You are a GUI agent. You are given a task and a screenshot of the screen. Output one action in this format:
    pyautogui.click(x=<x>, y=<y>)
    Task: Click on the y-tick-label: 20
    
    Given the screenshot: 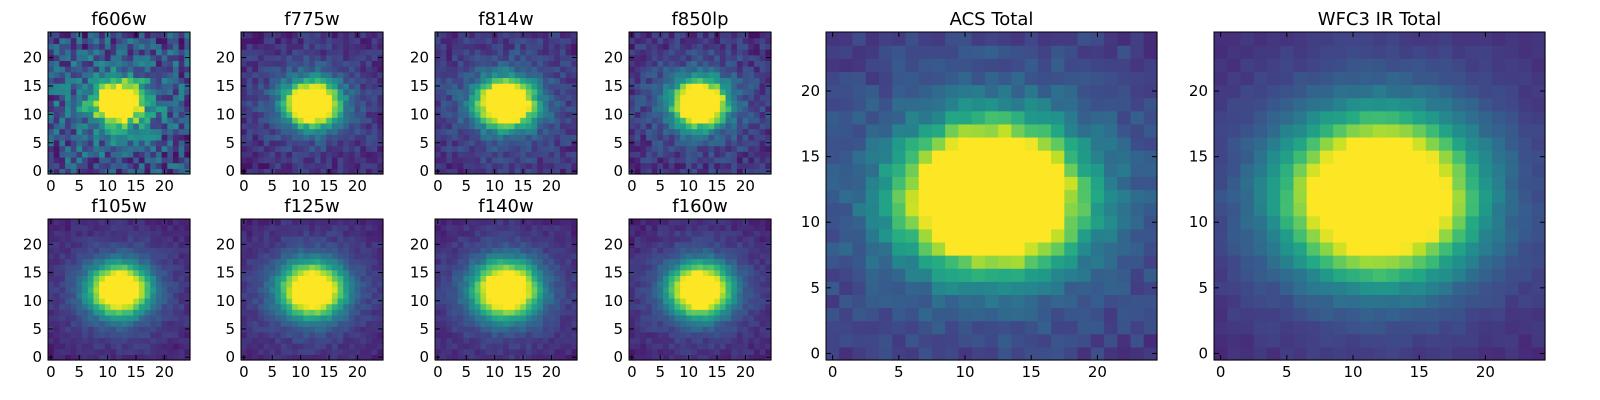 What is the action you would take?
    pyautogui.click(x=419, y=58)
    